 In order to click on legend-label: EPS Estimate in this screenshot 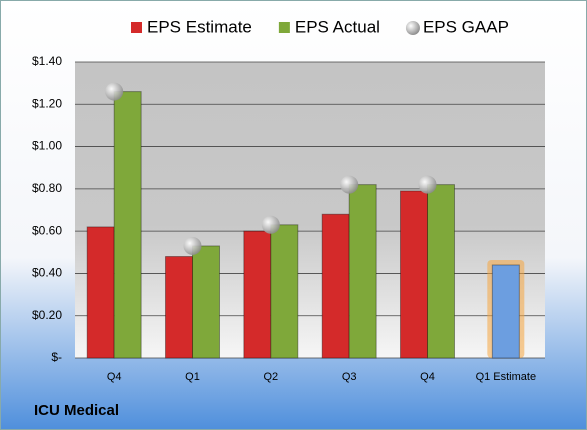, I will do `click(199, 26)`.